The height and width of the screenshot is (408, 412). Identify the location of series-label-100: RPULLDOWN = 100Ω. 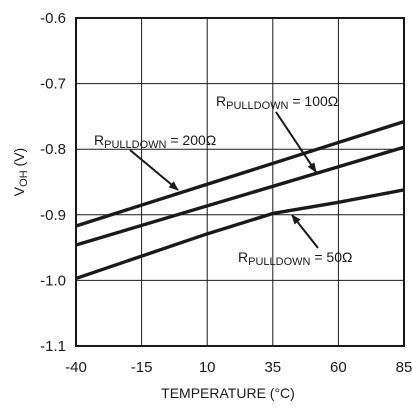
(277, 102).